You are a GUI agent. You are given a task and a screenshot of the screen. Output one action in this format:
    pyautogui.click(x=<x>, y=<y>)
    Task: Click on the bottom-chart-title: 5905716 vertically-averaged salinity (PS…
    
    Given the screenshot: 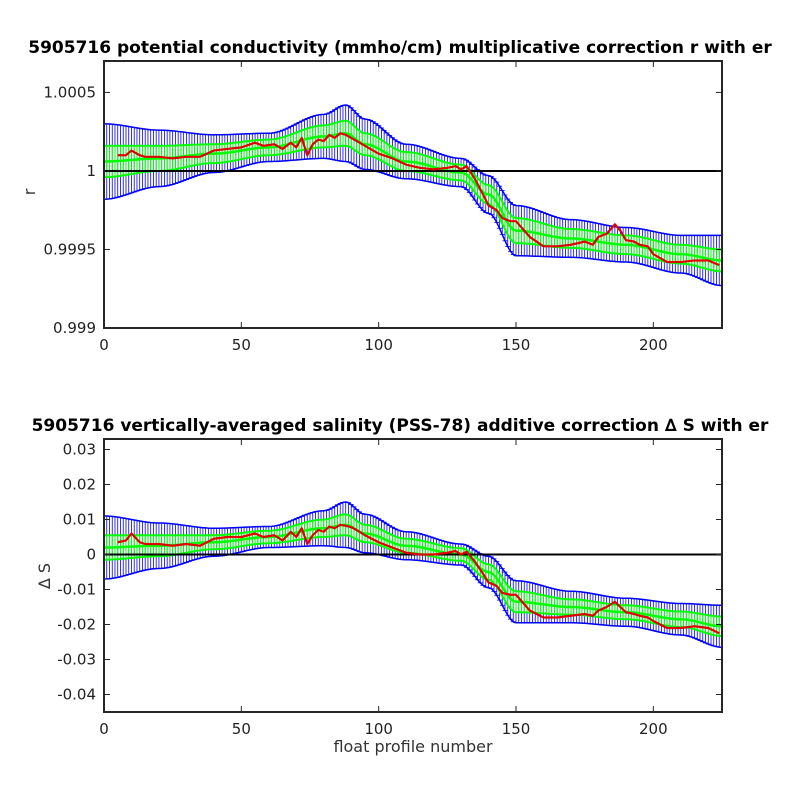 What is the action you would take?
    pyautogui.click(x=400, y=426)
    